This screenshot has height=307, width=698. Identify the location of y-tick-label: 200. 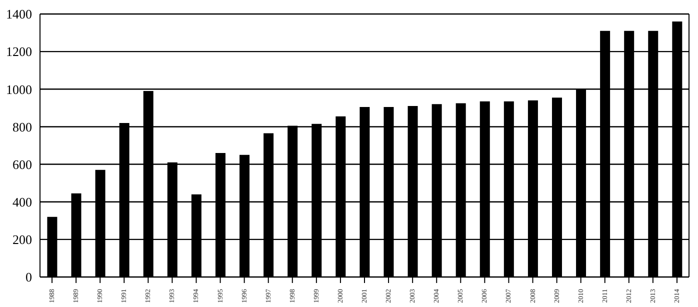
(22, 240).